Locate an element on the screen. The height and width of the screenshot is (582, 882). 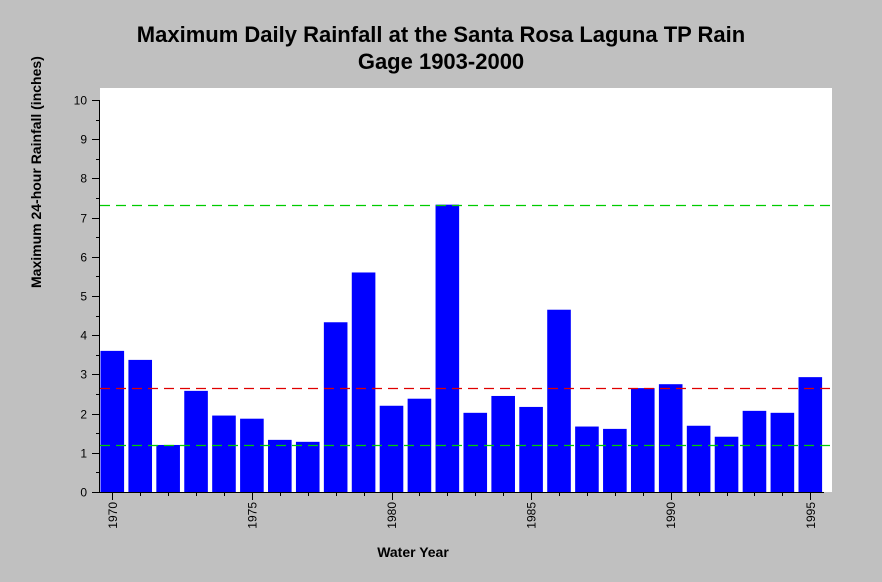
bar-1978 is located at coordinates (335, 407).